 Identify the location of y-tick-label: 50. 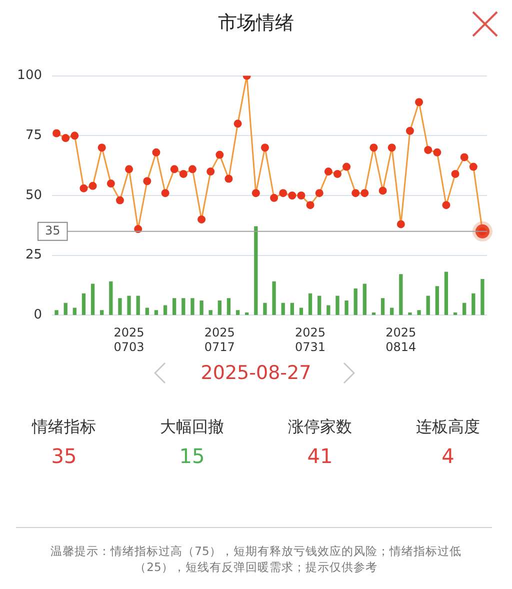
(33, 195).